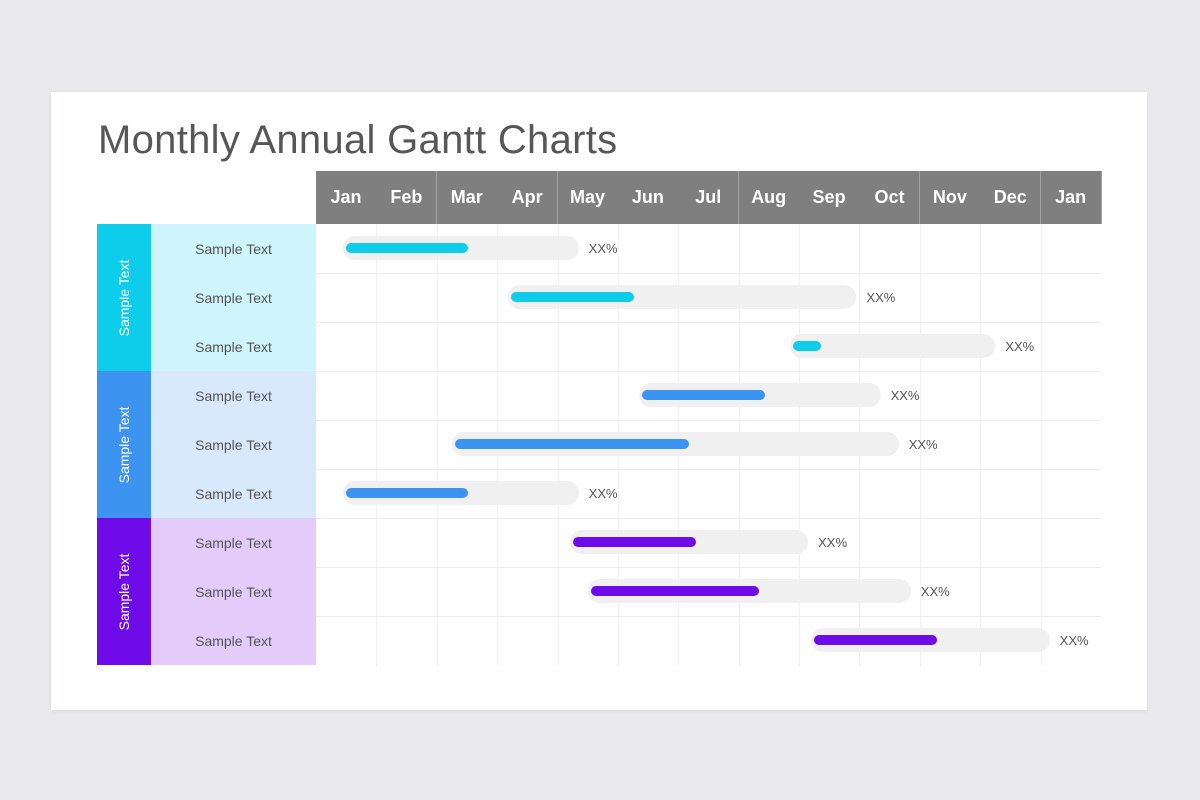 This screenshot has height=800, width=1200. Describe the element at coordinates (467, 197) in the screenshot. I see `month-header-cell: Mar` at that location.